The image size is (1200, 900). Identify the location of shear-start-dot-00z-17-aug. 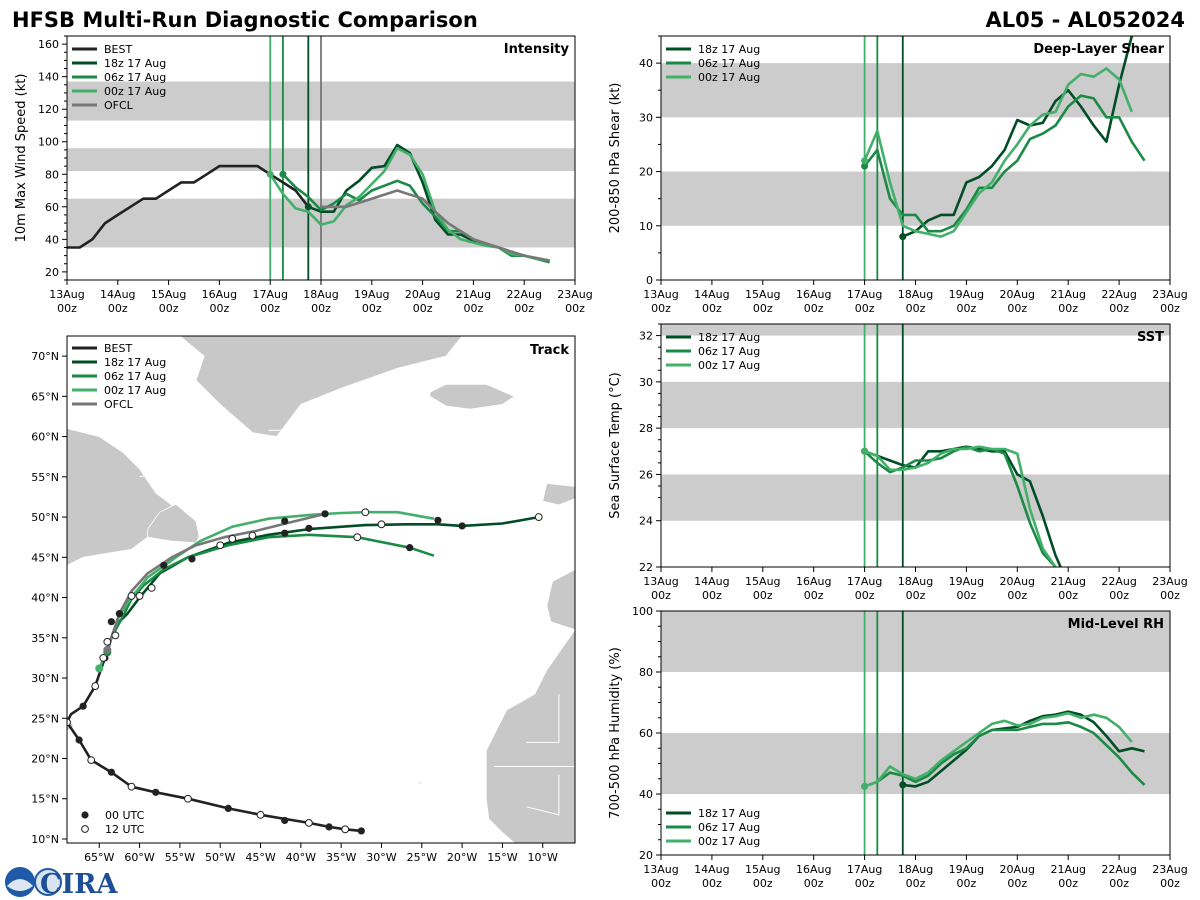
(865, 161).